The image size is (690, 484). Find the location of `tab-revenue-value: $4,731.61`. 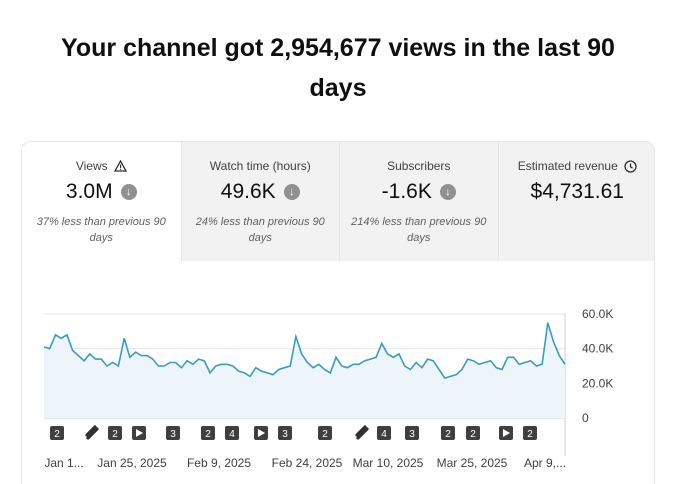

tab-revenue-value: $4,731.61 is located at coordinates (577, 191).